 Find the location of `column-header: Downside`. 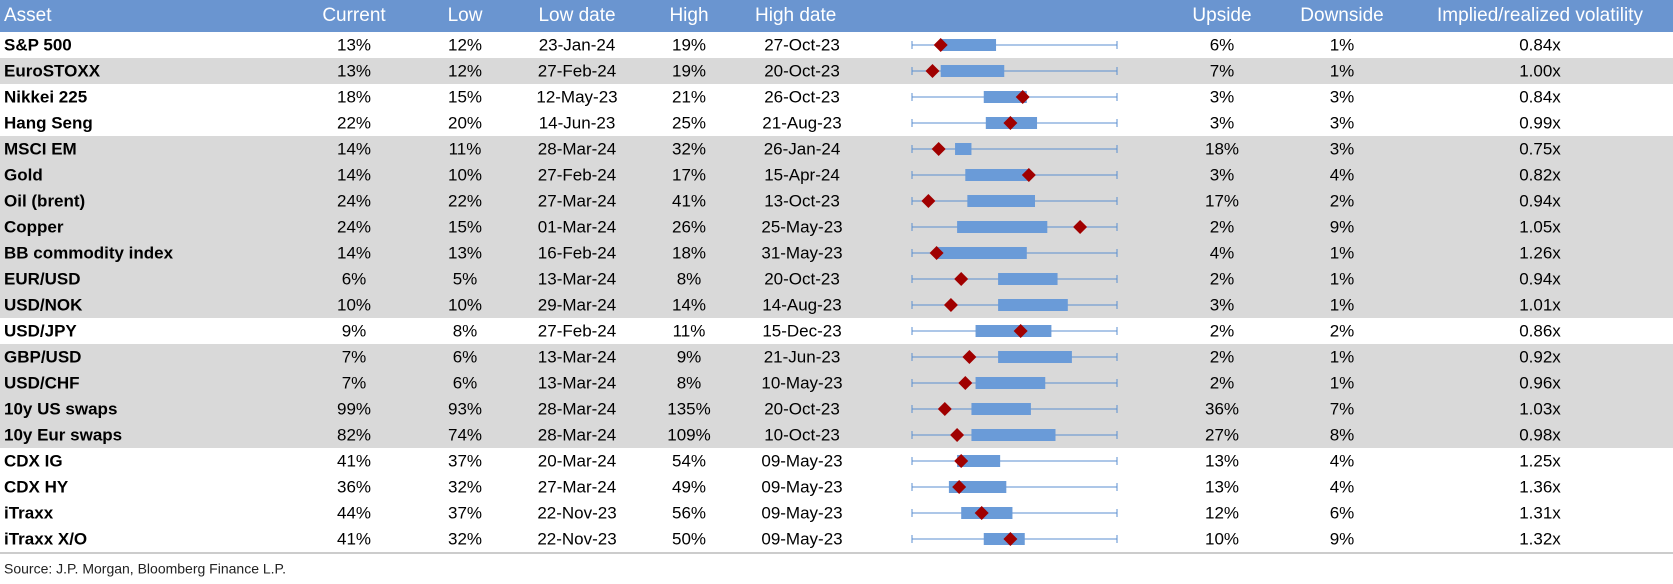

column-header: Downside is located at coordinates (1341, 15).